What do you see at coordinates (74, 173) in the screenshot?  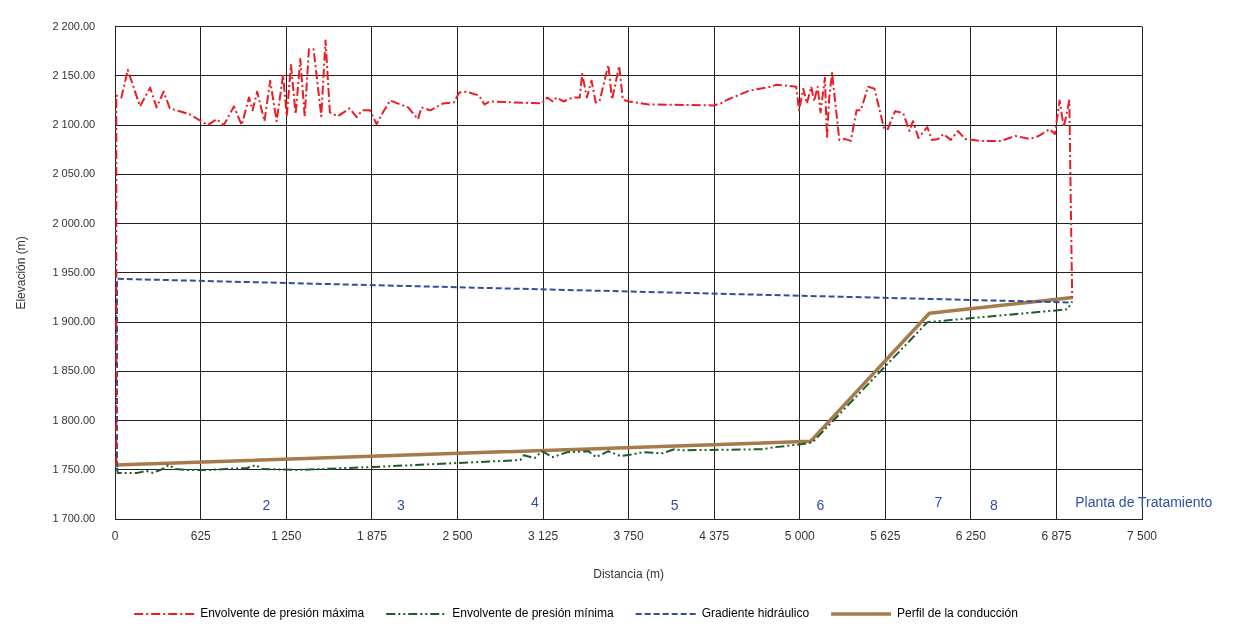 I see `y-tick-label: 2 050.00` at bounding box center [74, 173].